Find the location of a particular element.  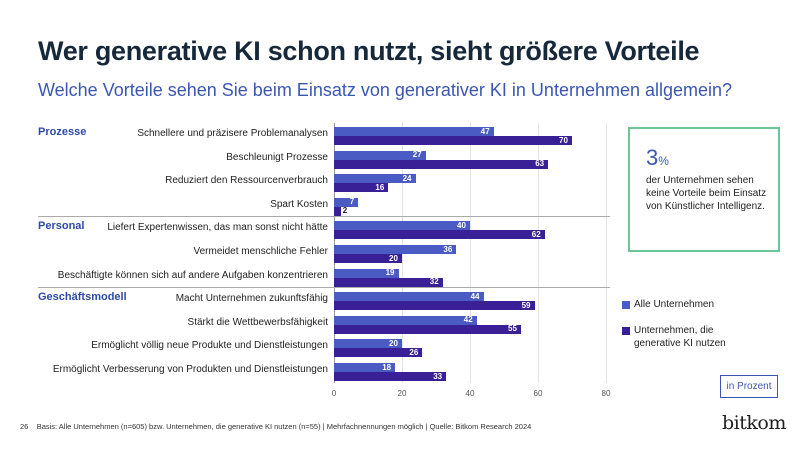

x-tick-label: 60 is located at coordinates (538, 393).